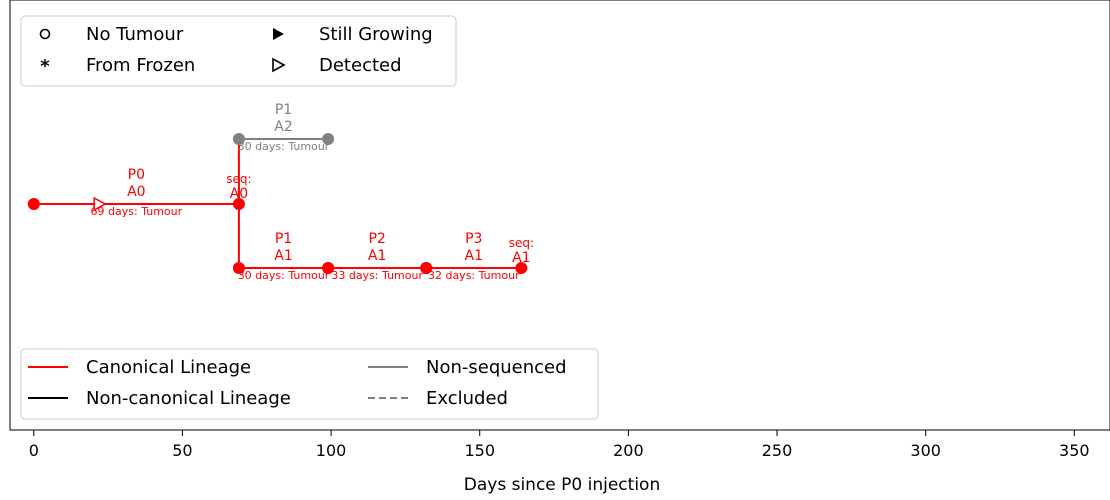  What do you see at coordinates (360, 65) in the screenshot?
I see `legend-item-label: Detected` at bounding box center [360, 65].